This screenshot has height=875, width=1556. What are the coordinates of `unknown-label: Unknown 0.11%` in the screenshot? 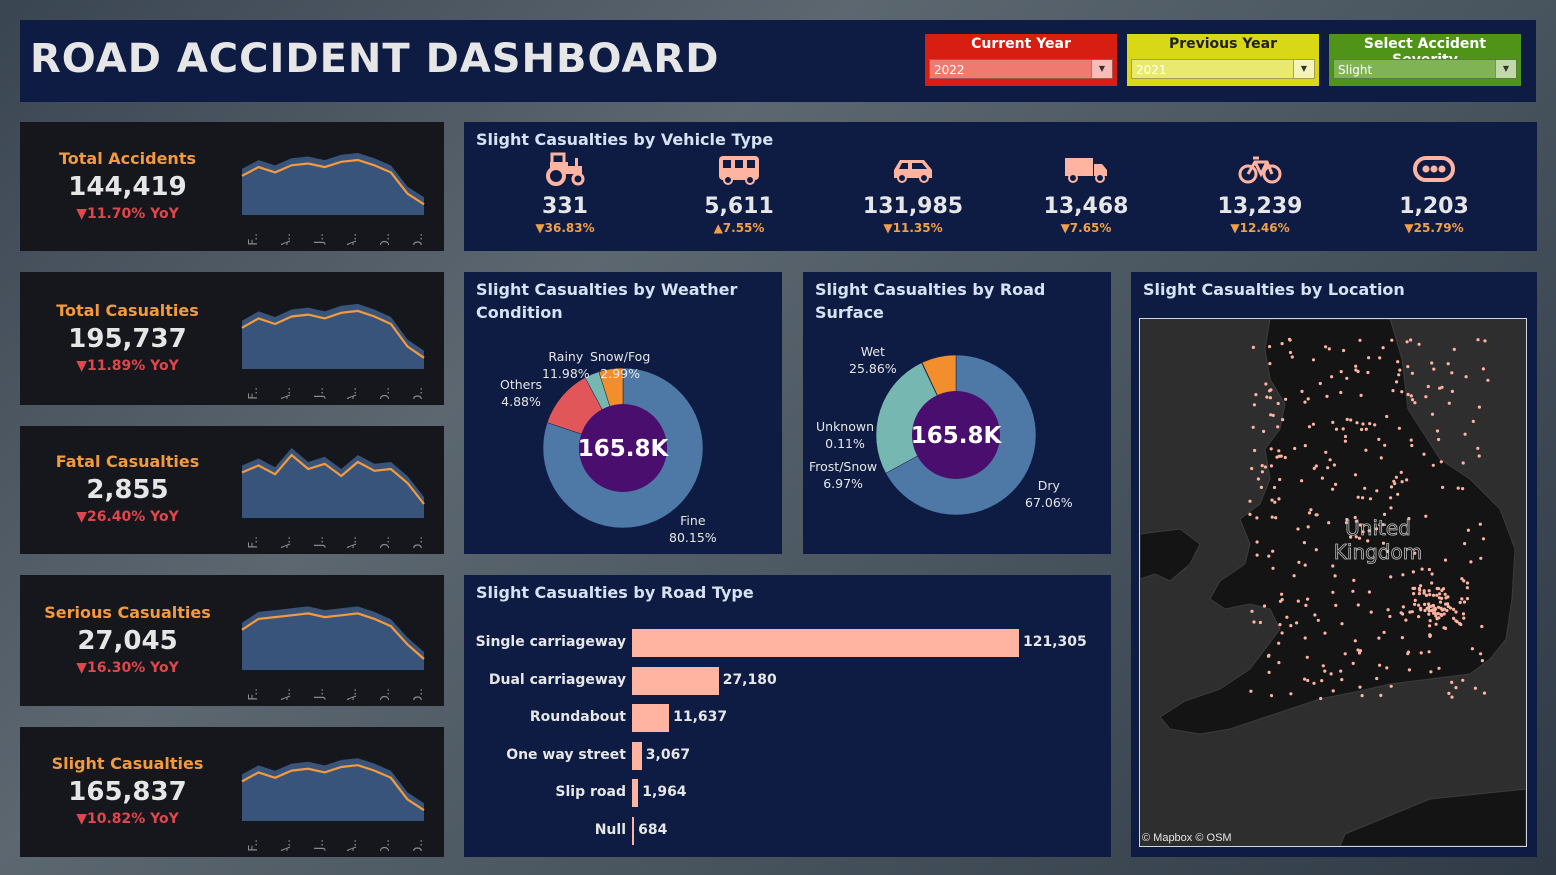 It's located at (845, 435).